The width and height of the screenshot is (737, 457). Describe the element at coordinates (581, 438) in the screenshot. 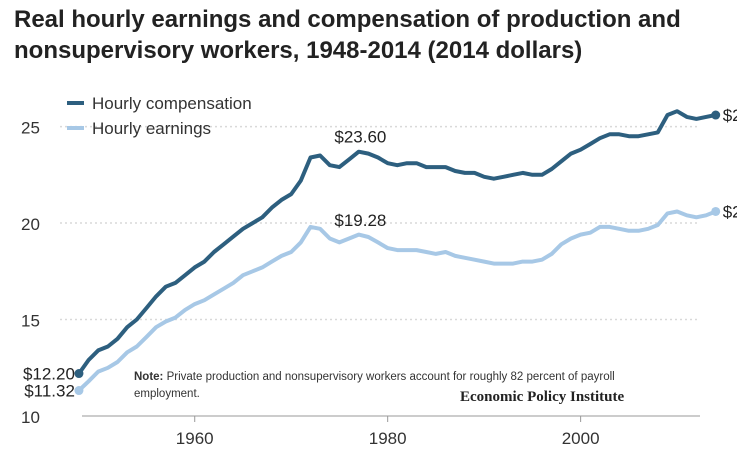

I see `x-tick-label: 2000` at that location.